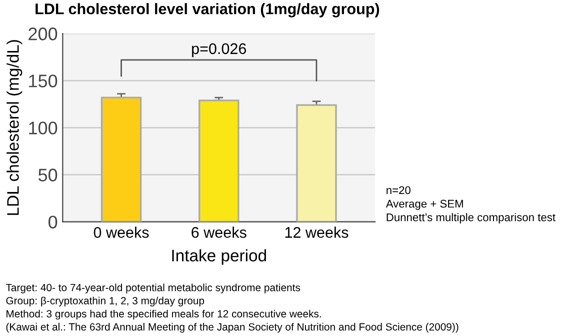 The width and height of the screenshot is (570, 336). I want to click on chart-title: LDL cholesterol level variation (1mg/day group), so click(208, 10).